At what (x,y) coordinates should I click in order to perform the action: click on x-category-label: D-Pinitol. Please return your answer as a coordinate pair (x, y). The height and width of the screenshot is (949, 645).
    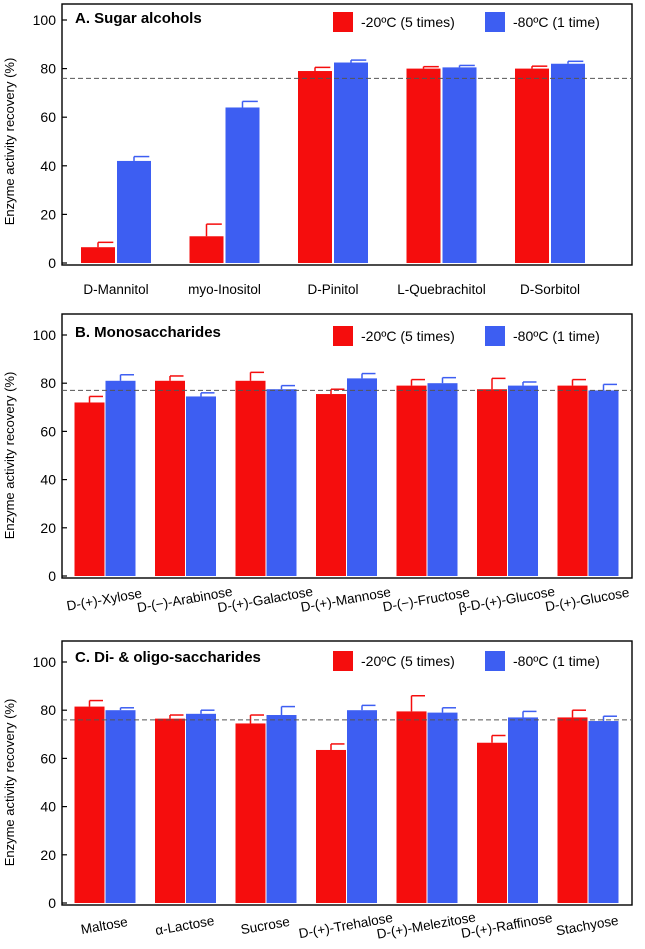
    Looking at the image, I should click on (332, 289).